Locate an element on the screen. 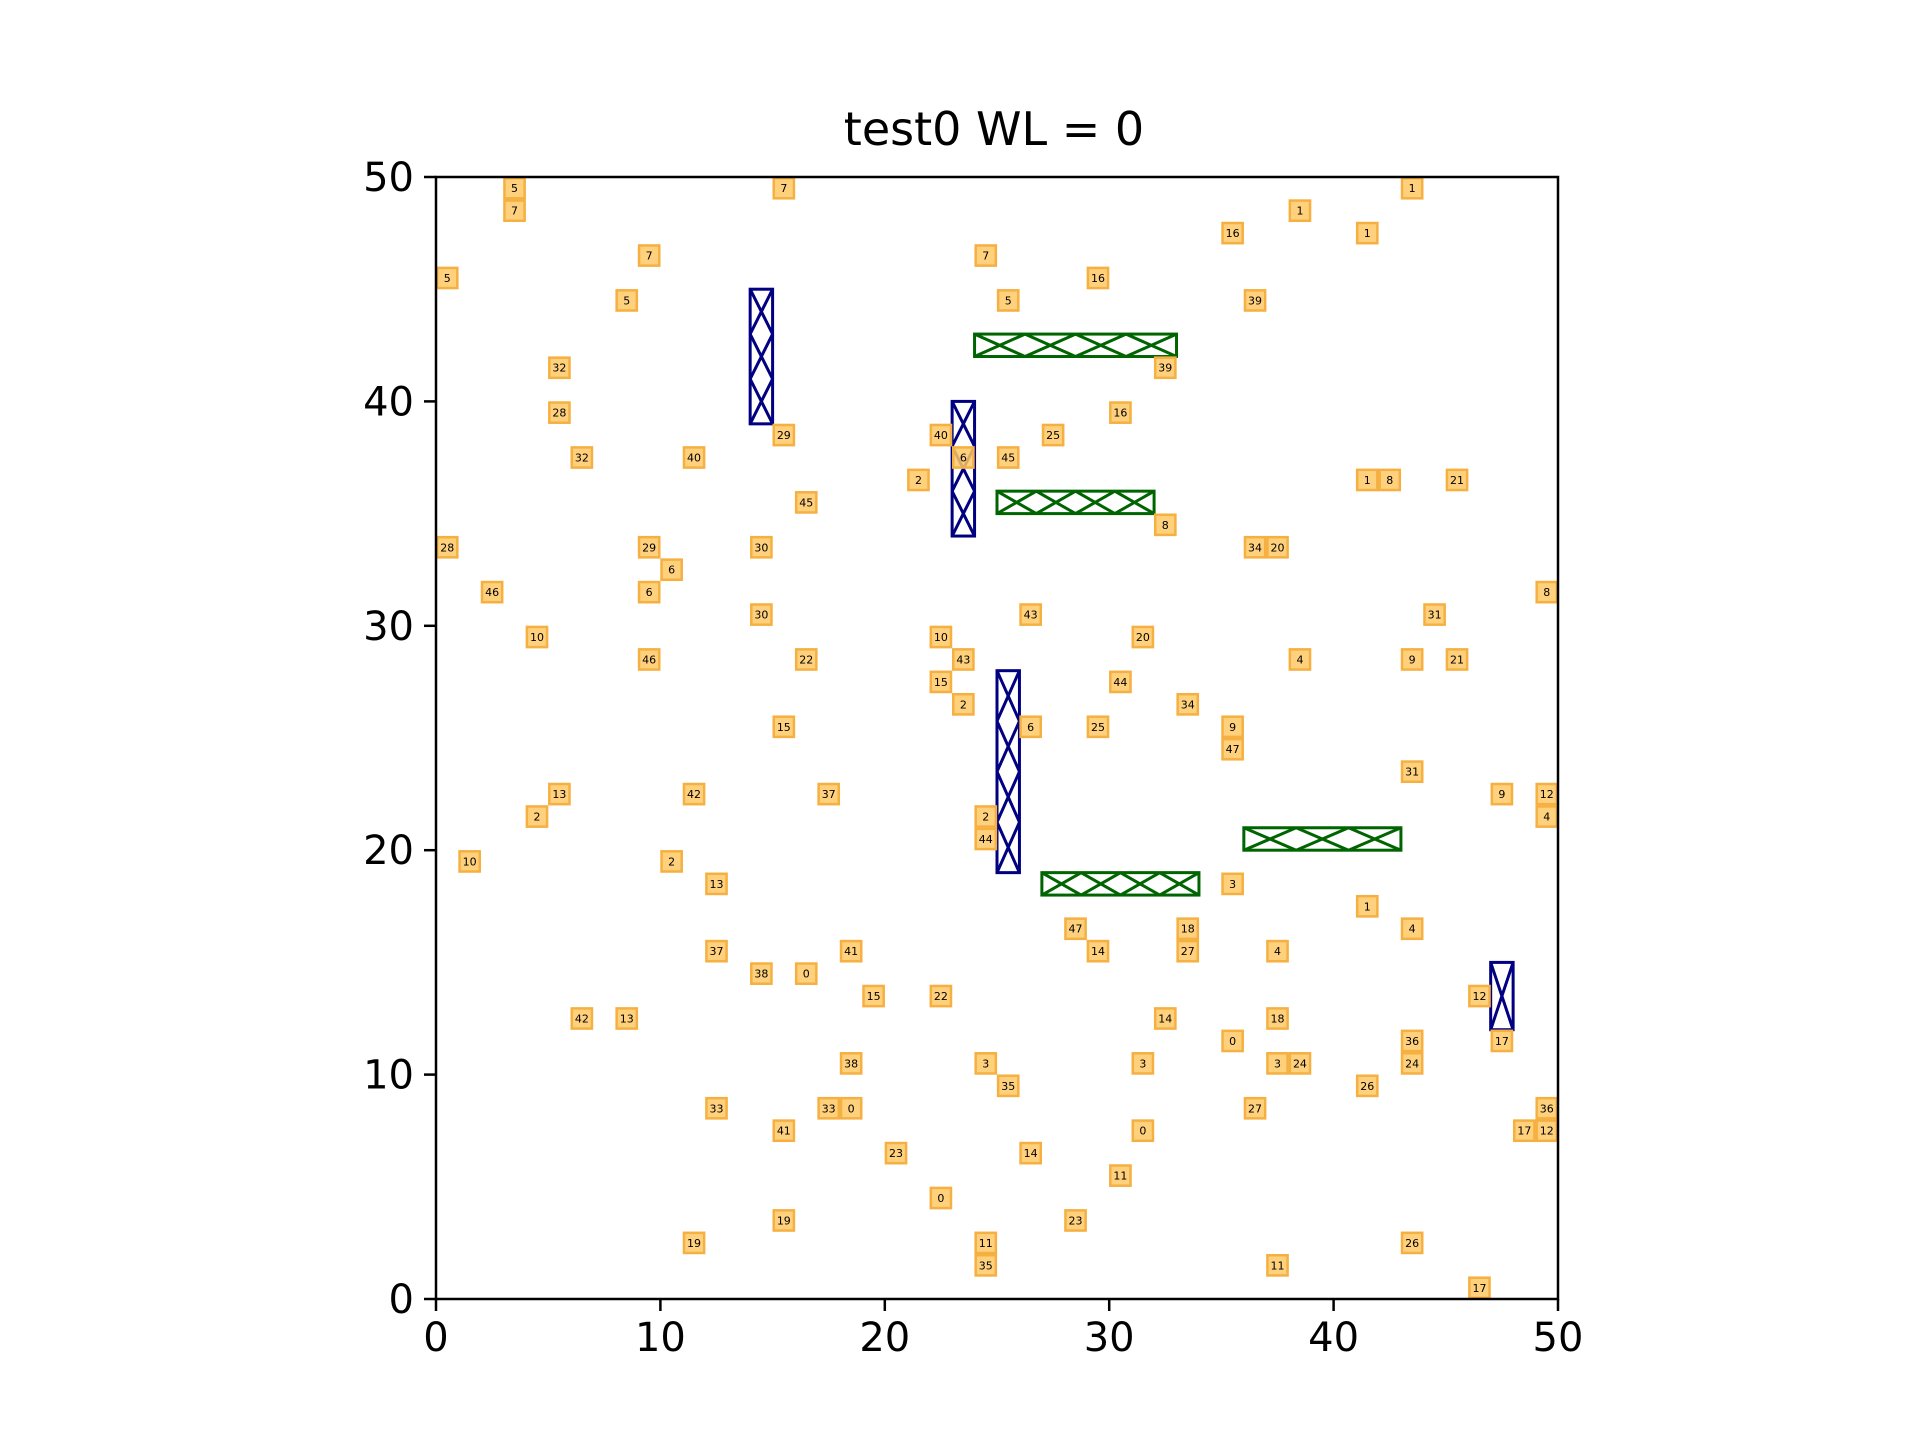  pin-53: 44 is located at coordinates (1120, 682).